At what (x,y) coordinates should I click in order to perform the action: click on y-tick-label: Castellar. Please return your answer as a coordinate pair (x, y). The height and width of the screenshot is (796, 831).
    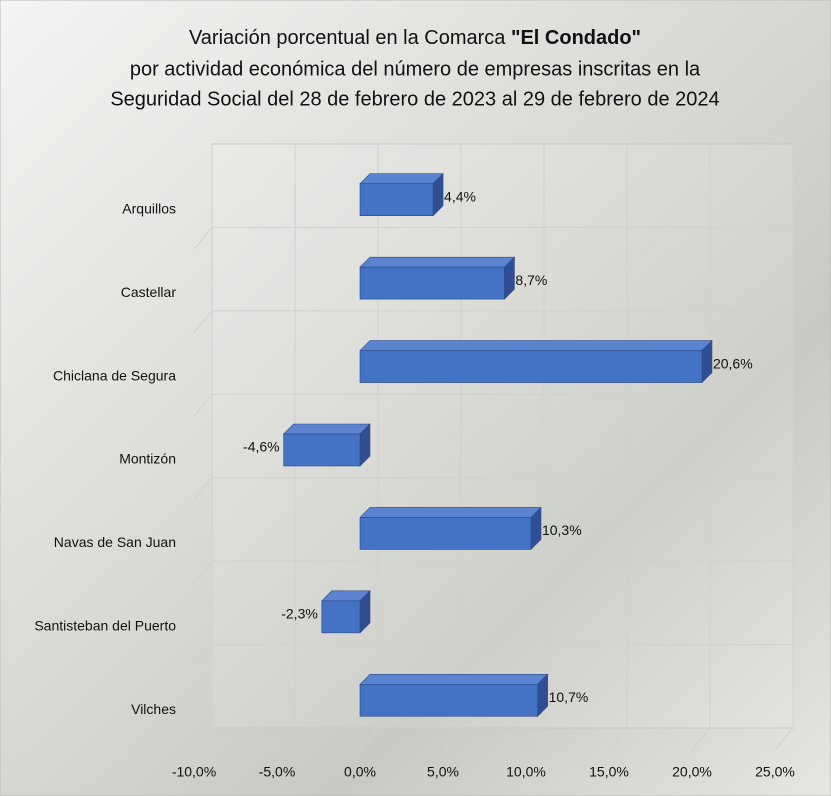
    Looking at the image, I should click on (149, 292).